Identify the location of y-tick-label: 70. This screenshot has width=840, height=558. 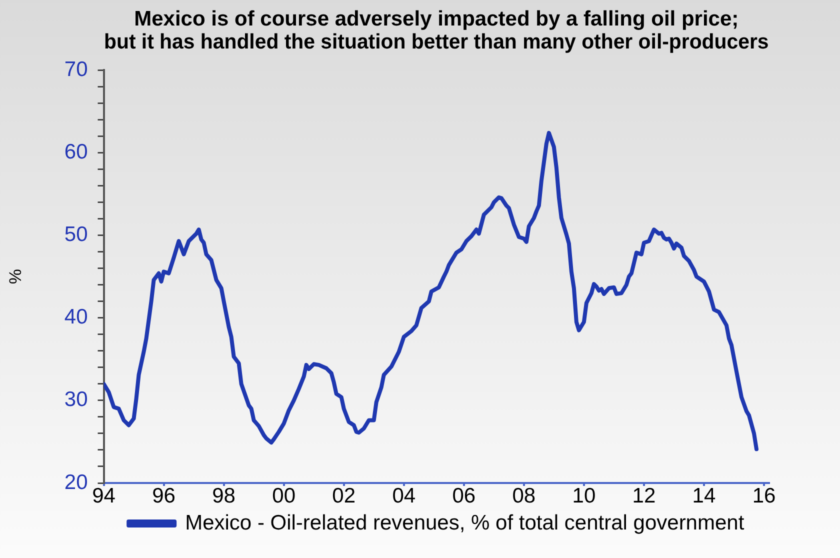
(76, 69).